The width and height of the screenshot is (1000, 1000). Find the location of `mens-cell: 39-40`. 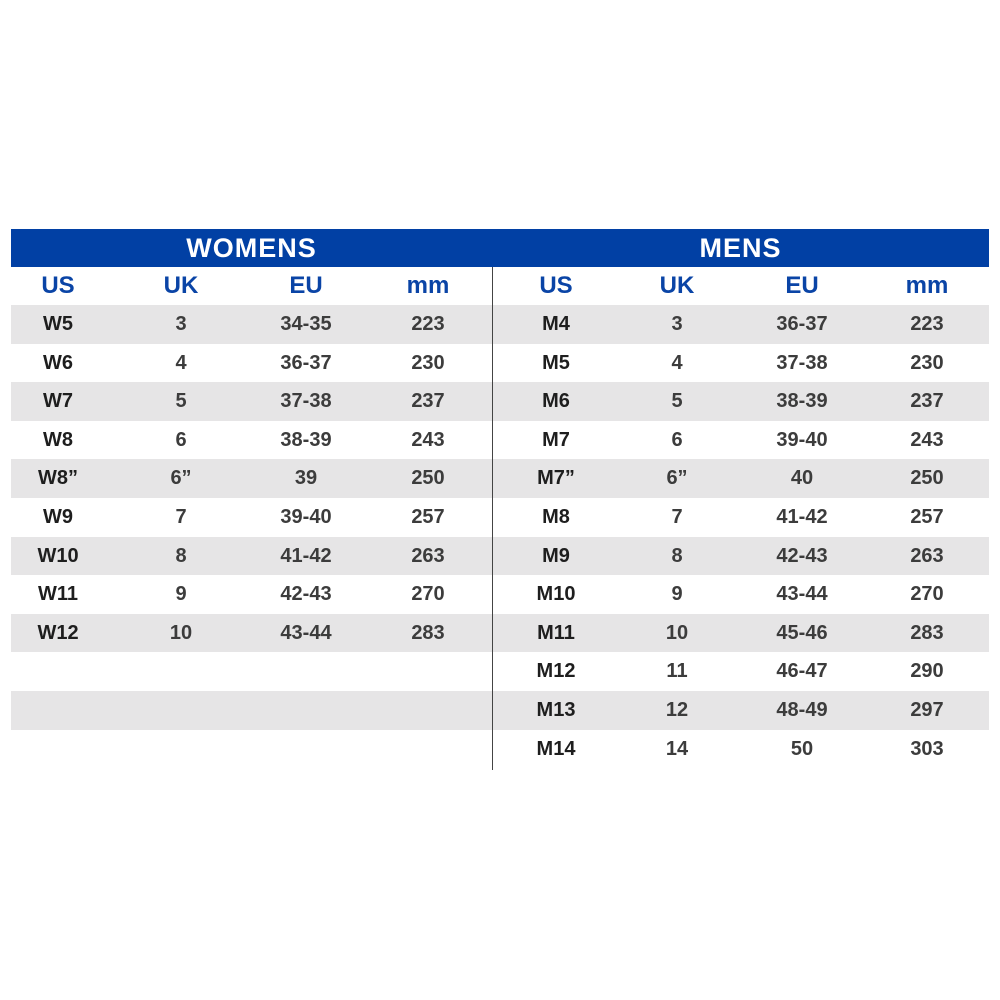

mens-cell: 39-40 is located at coordinates (802, 439).